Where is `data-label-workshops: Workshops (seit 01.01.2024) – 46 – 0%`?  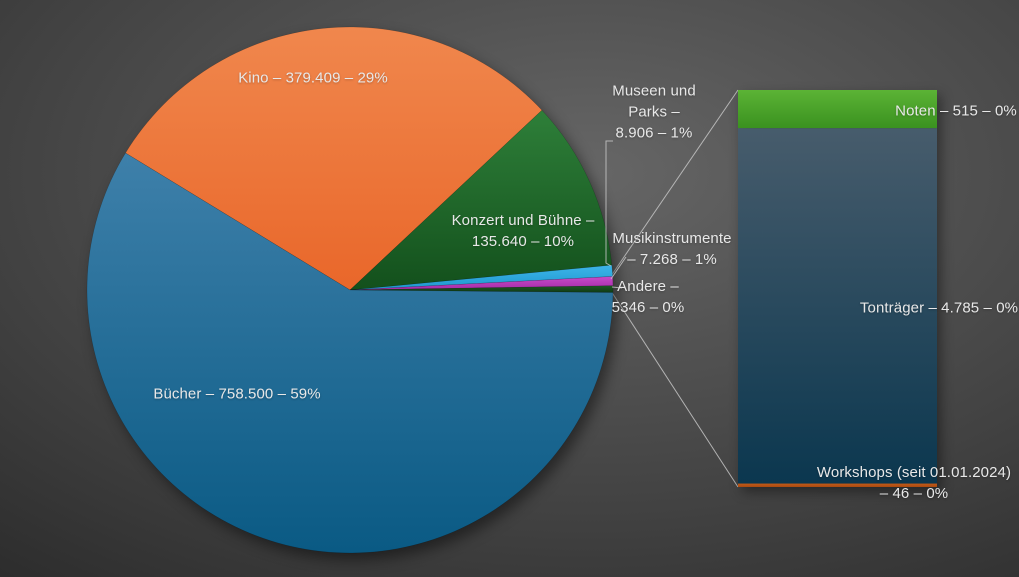 data-label-workshops: Workshops (seit 01.01.2024) – 46 – 0% is located at coordinates (914, 483).